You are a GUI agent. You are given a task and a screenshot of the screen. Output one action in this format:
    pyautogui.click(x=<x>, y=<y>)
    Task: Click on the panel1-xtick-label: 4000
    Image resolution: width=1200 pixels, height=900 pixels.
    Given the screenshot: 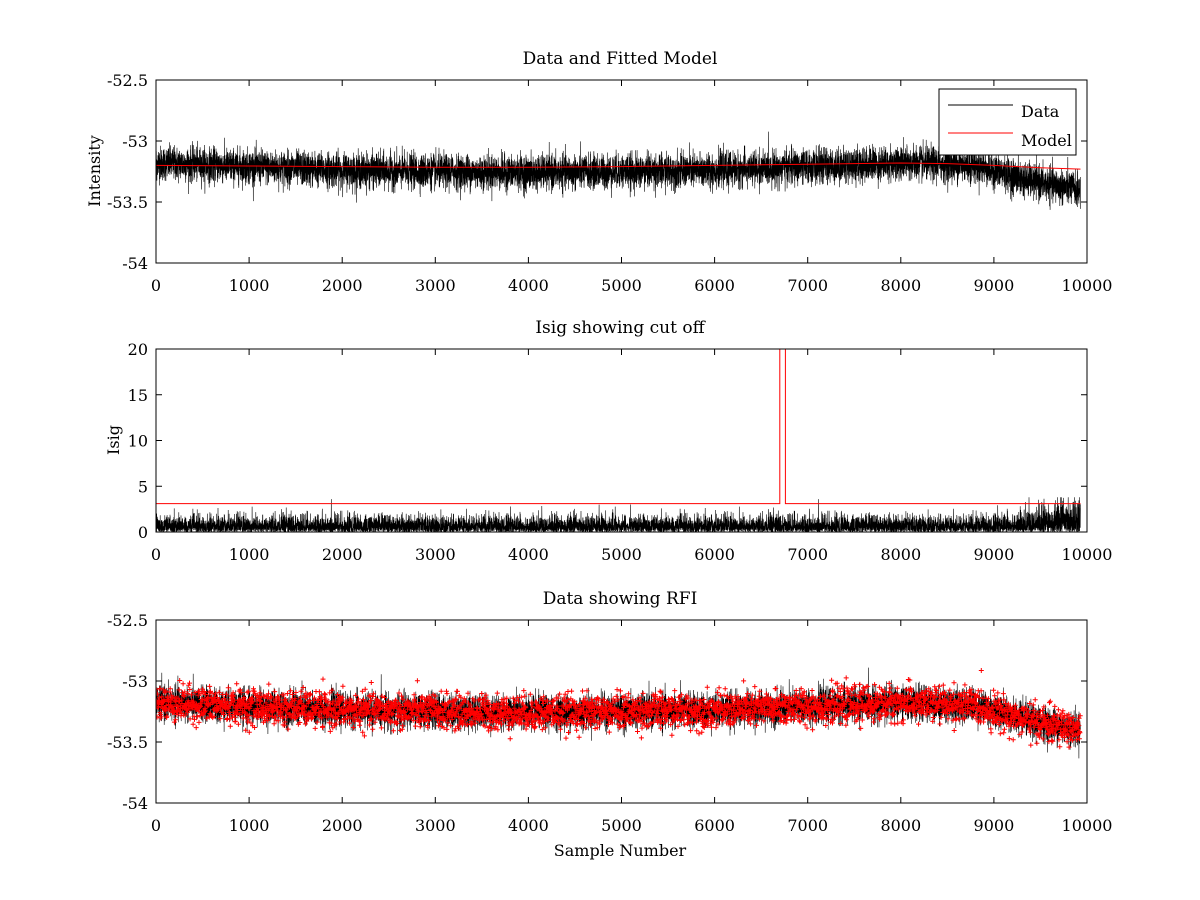 What is the action you would take?
    pyautogui.click(x=528, y=285)
    